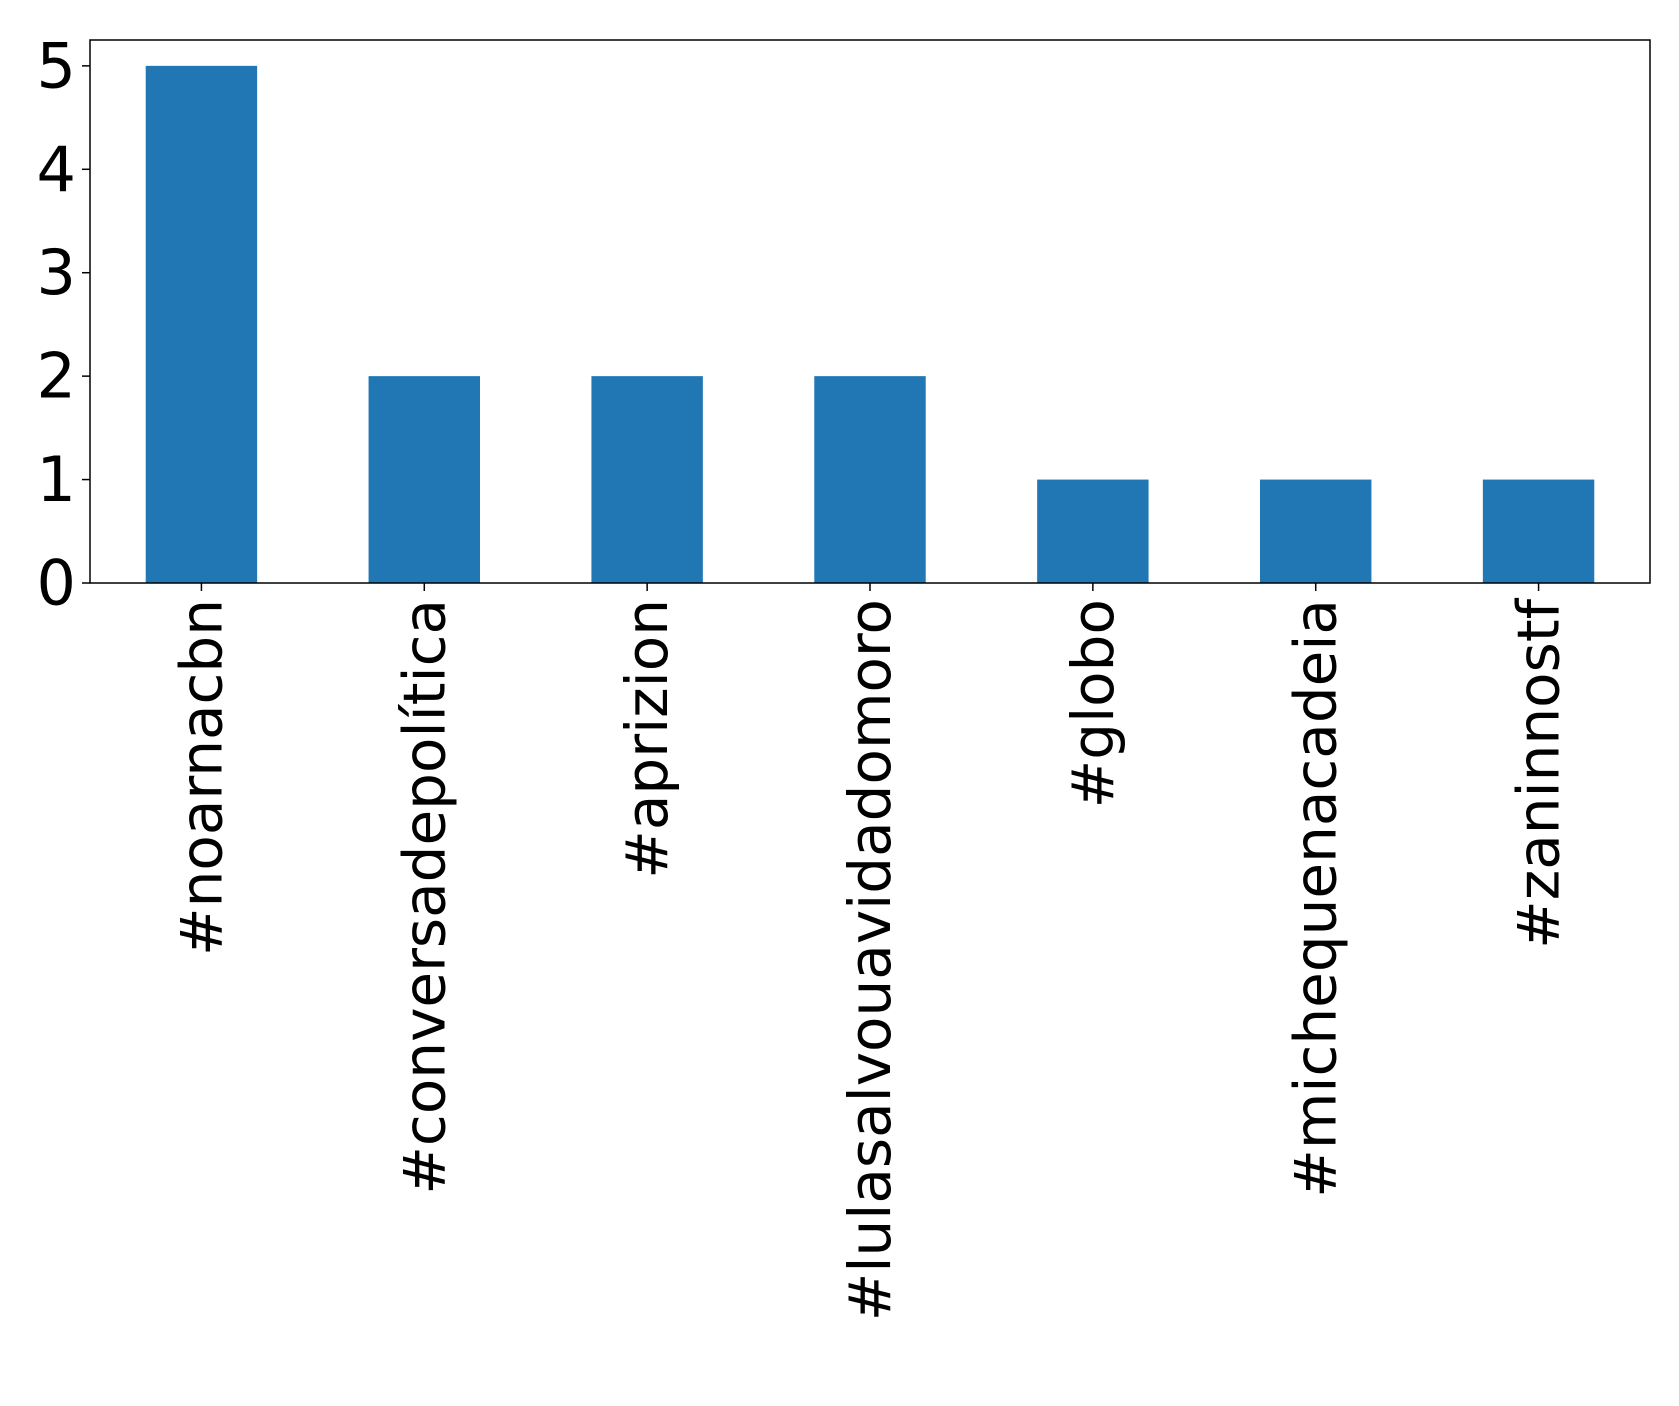  Describe the element at coordinates (201, 777) in the screenshot. I see `x-tick-label-0: #noarnacbn` at that location.